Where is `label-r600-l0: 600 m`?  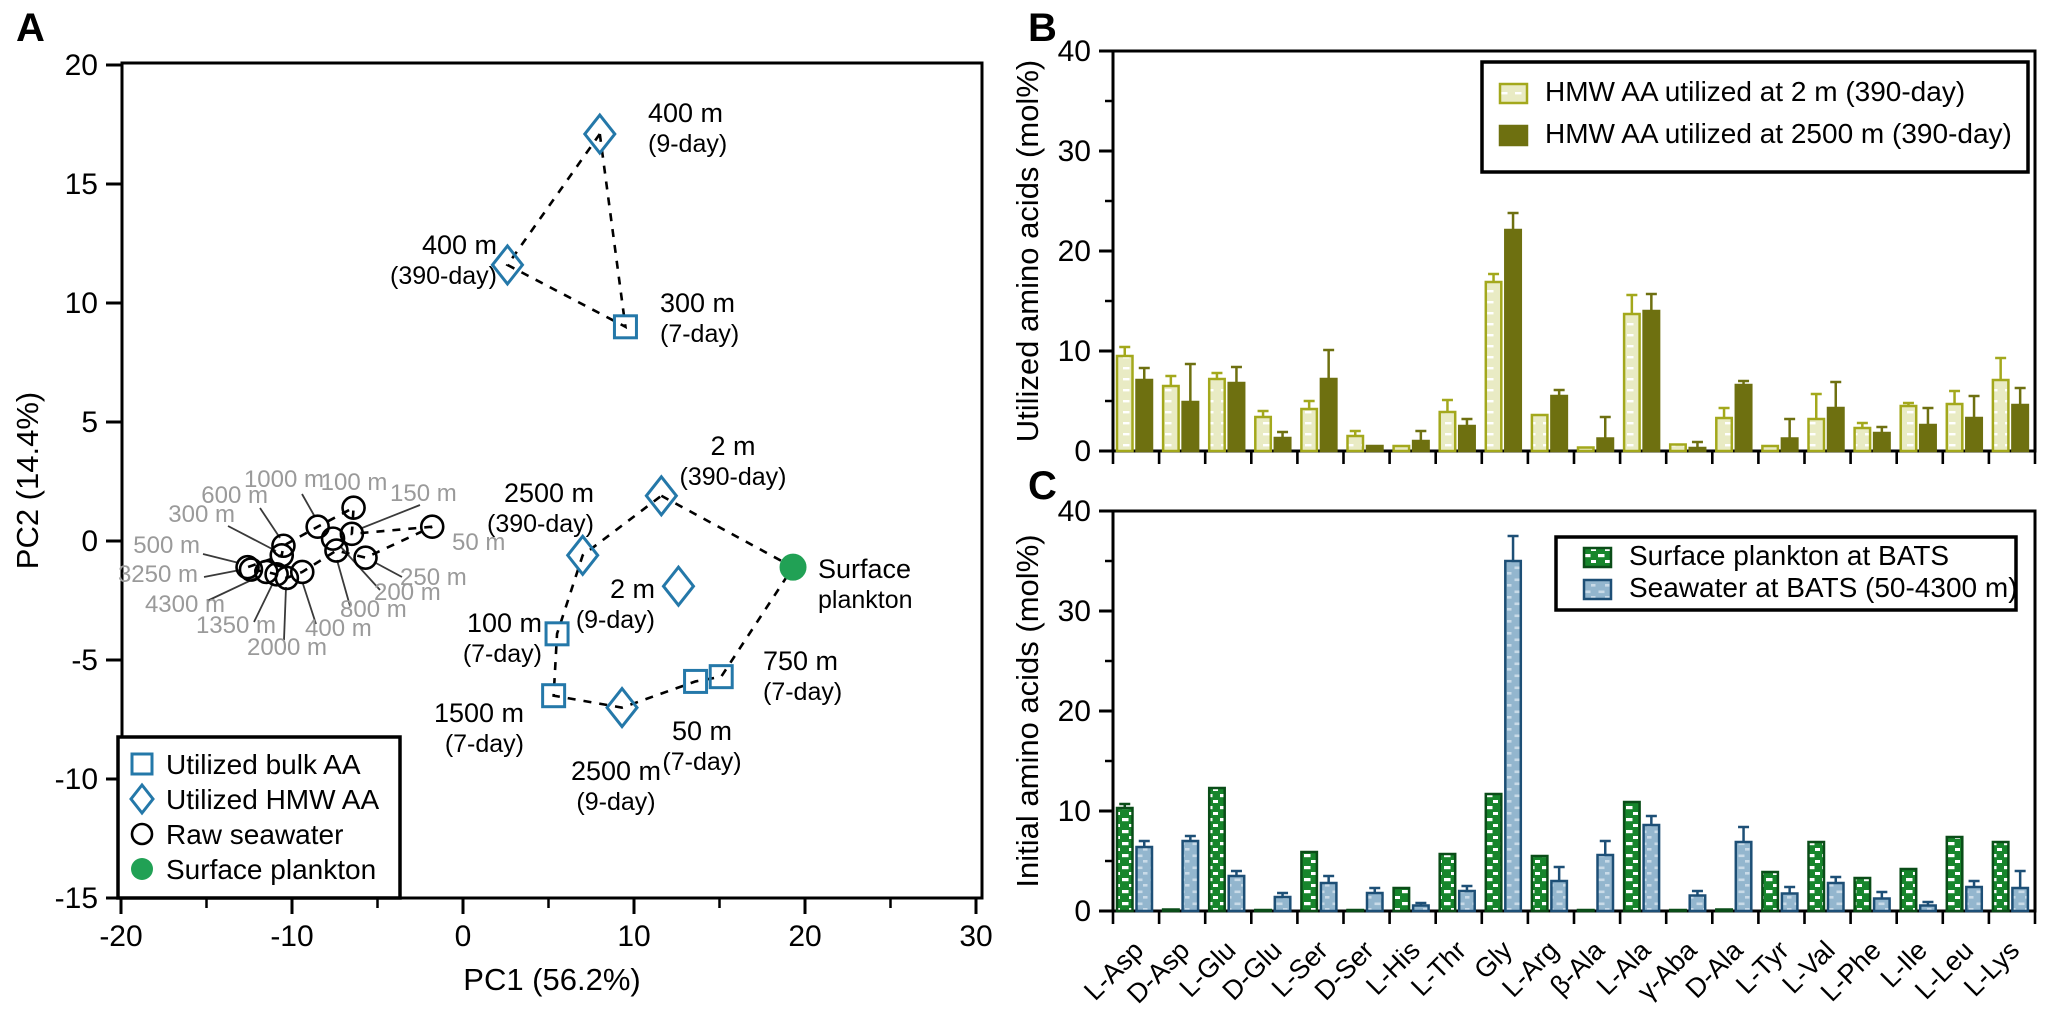 label-r600-l0: 600 m is located at coordinates (234, 495).